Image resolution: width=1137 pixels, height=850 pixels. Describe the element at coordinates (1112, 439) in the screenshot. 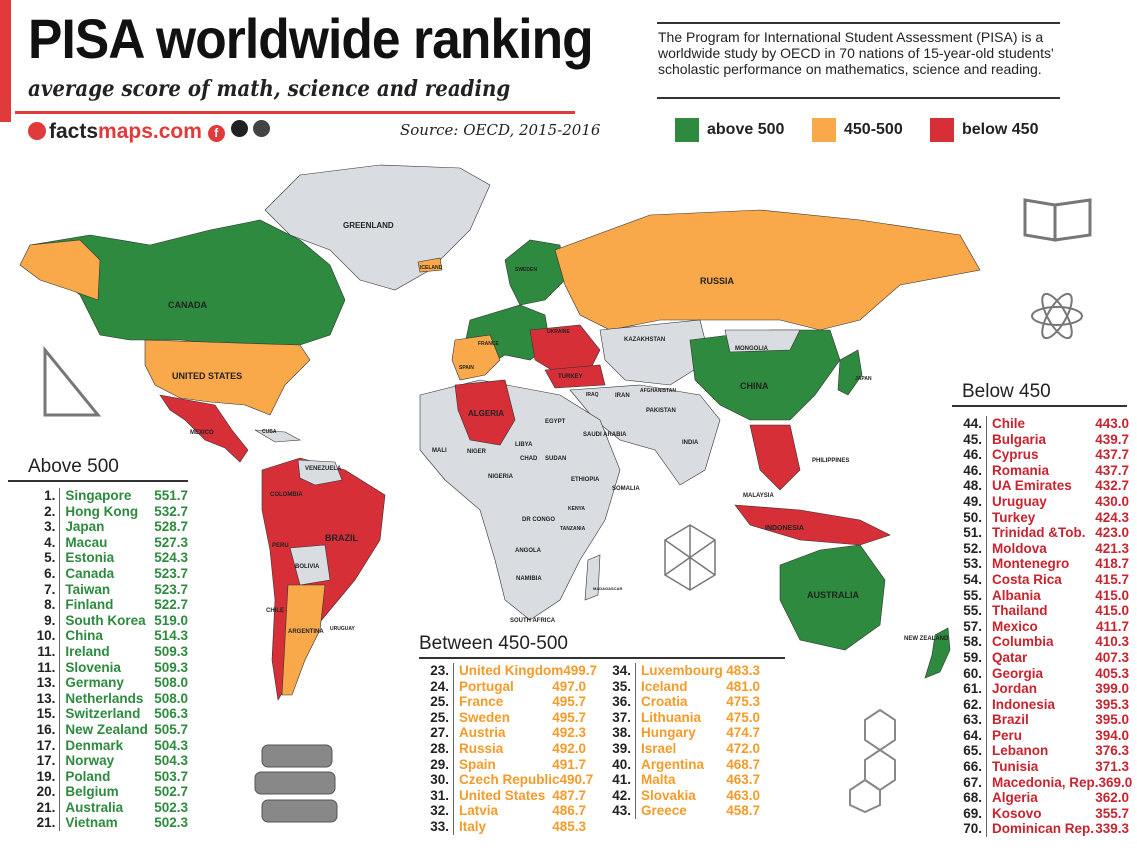

I see `country-score: 439.7` at that location.